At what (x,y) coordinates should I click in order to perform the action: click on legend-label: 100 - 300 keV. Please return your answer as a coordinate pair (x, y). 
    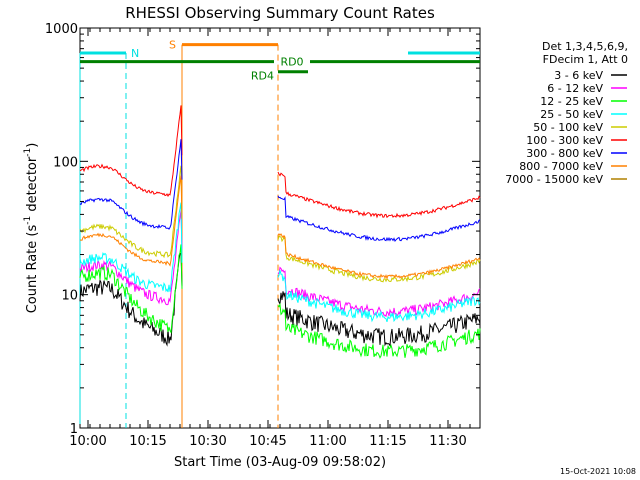
    Looking at the image, I should click on (564, 140).